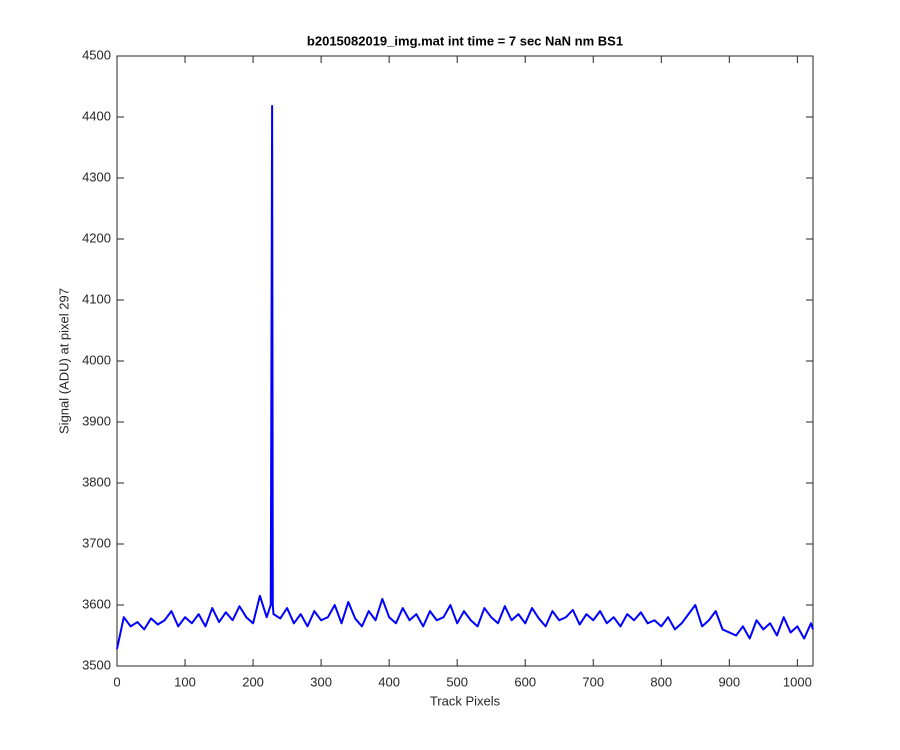  Describe the element at coordinates (96, 359) in the screenshot. I see `y-tick-label: 4000` at that location.